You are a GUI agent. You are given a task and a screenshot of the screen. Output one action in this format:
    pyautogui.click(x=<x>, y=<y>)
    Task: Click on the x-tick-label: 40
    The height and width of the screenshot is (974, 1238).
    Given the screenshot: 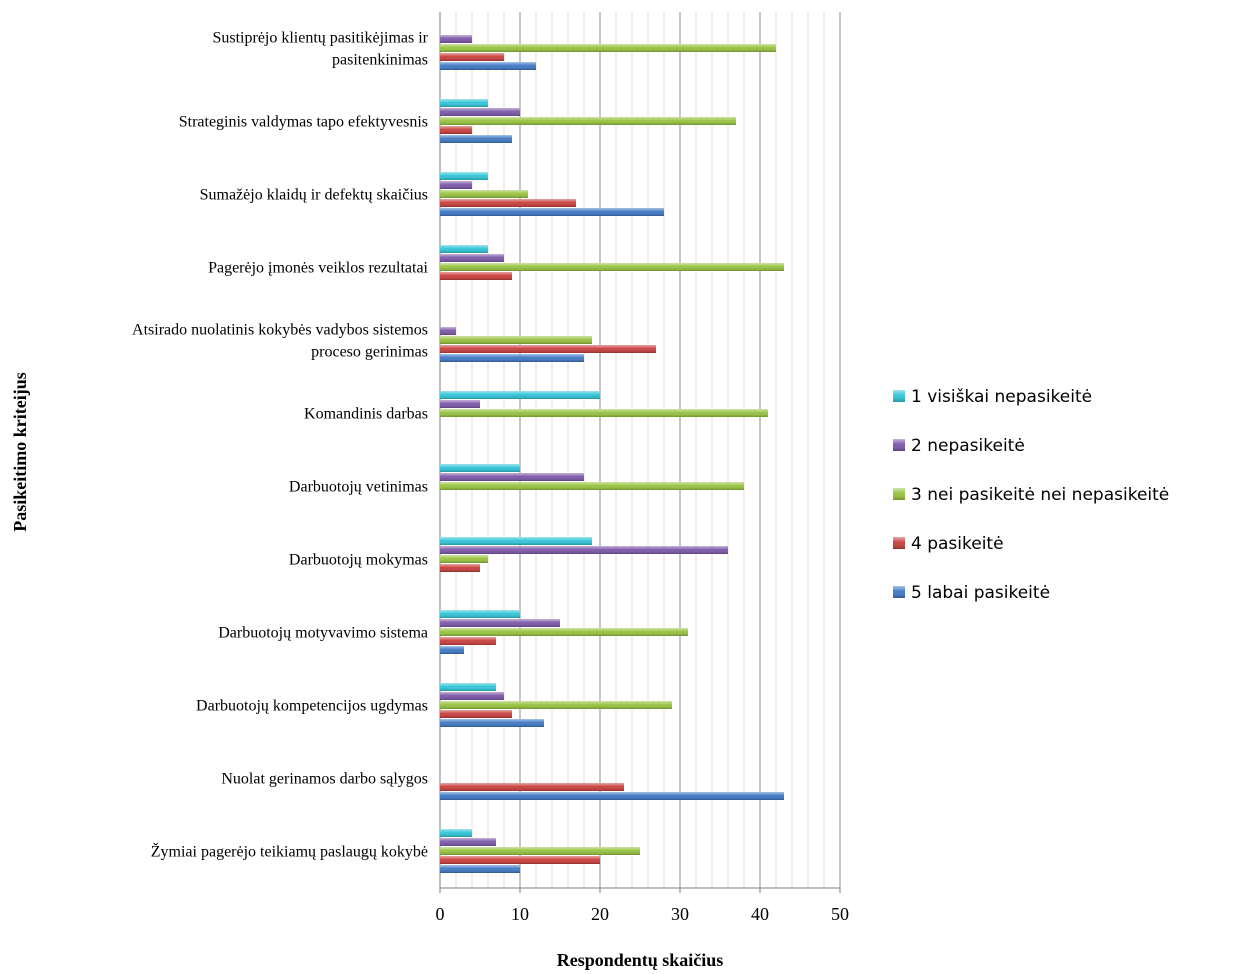 What is the action you would take?
    pyautogui.click(x=760, y=914)
    